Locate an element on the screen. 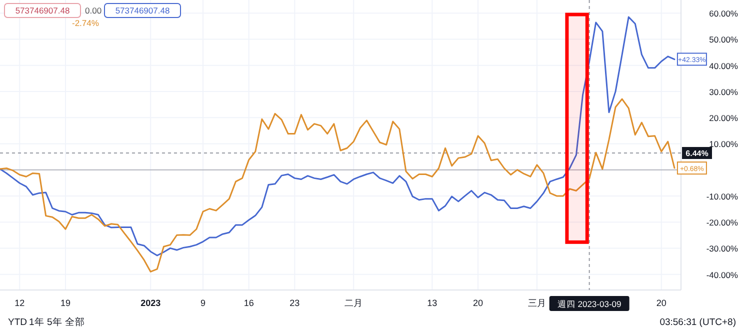  ref-line-label: 週四 2023-03-09 is located at coordinates (589, 304).